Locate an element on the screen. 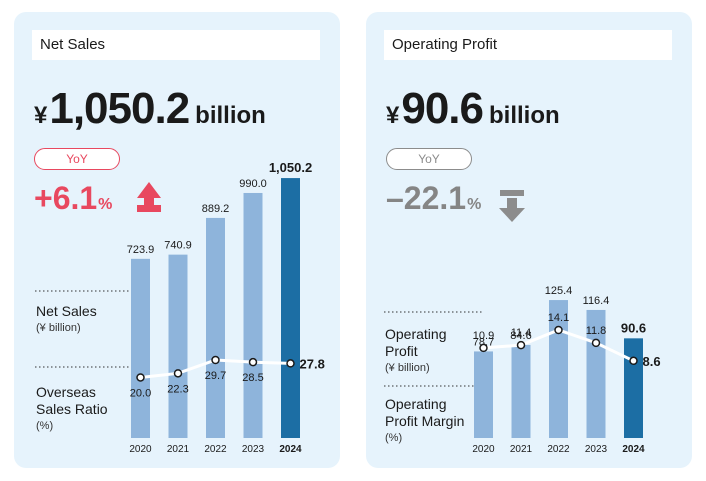  yoy-number: +6.1 is located at coordinates (66, 198).